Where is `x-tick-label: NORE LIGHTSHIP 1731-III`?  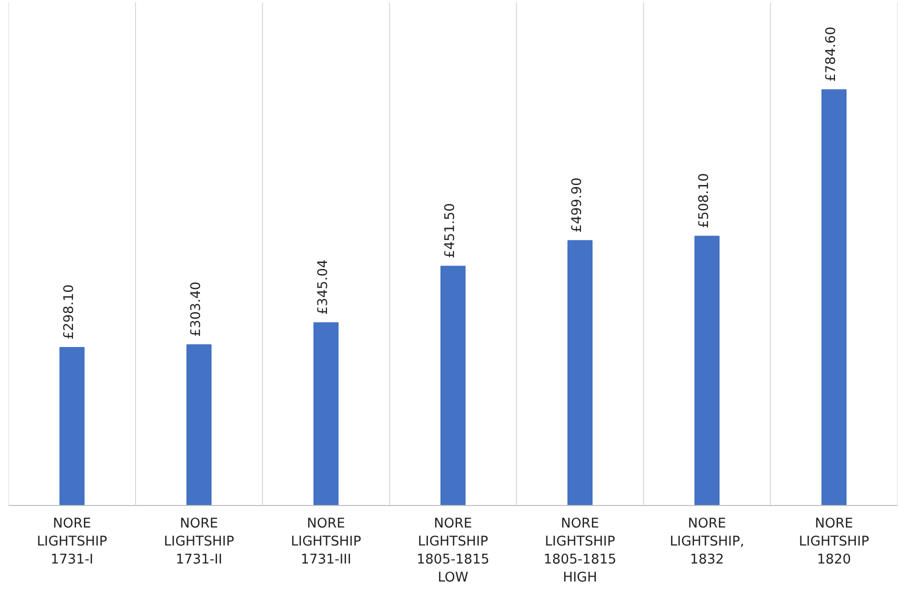 x-tick-label: NORE LIGHTSHIP 1731-III is located at coordinates (326, 542).